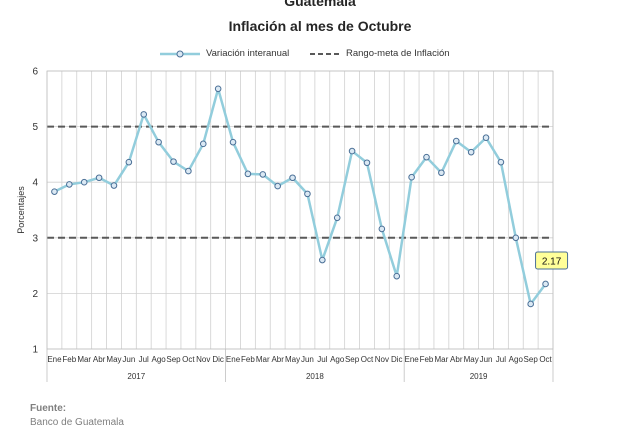  Describe the element at coordinates (398, 53) in the screenshot. I see `legend-label-rango-meta: Rango-meta de Inflación` at that location.